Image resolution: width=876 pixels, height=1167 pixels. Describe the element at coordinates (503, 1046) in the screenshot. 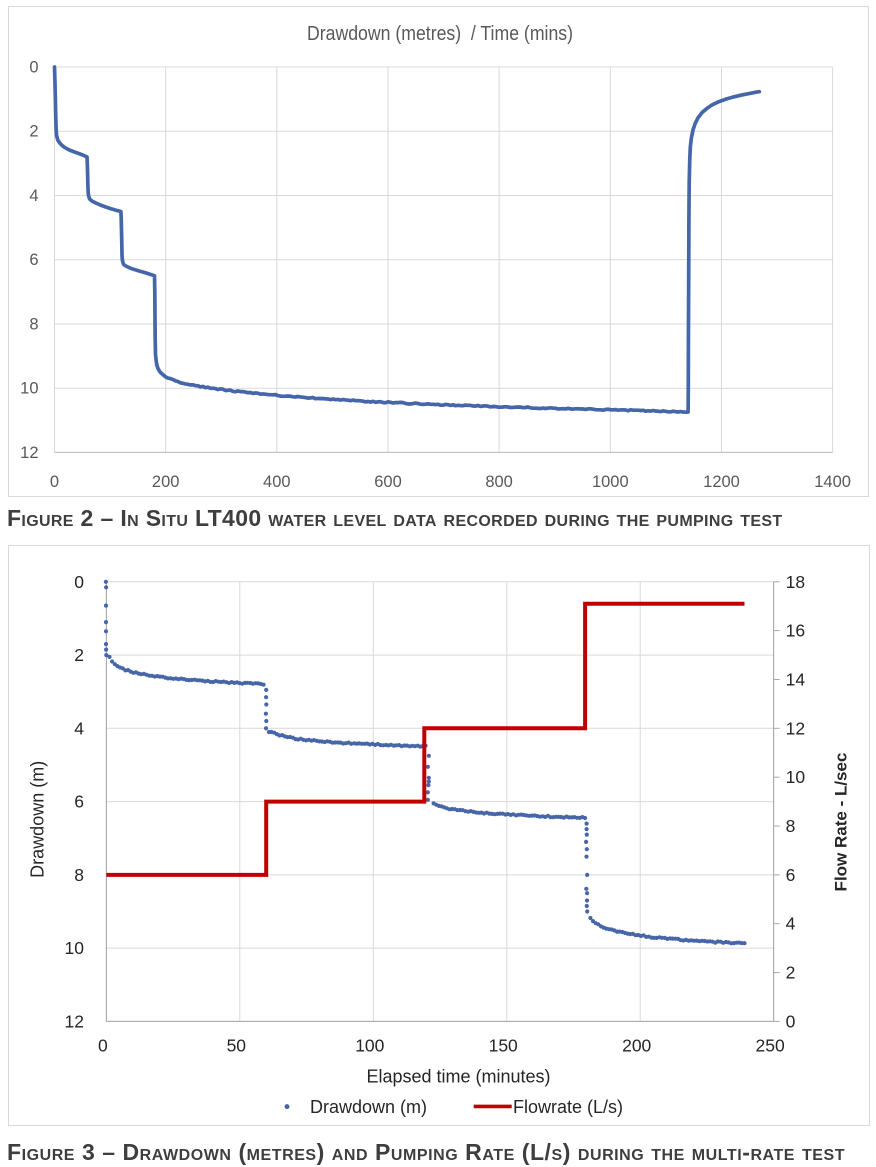

I see `svg-text: 150` at that location.